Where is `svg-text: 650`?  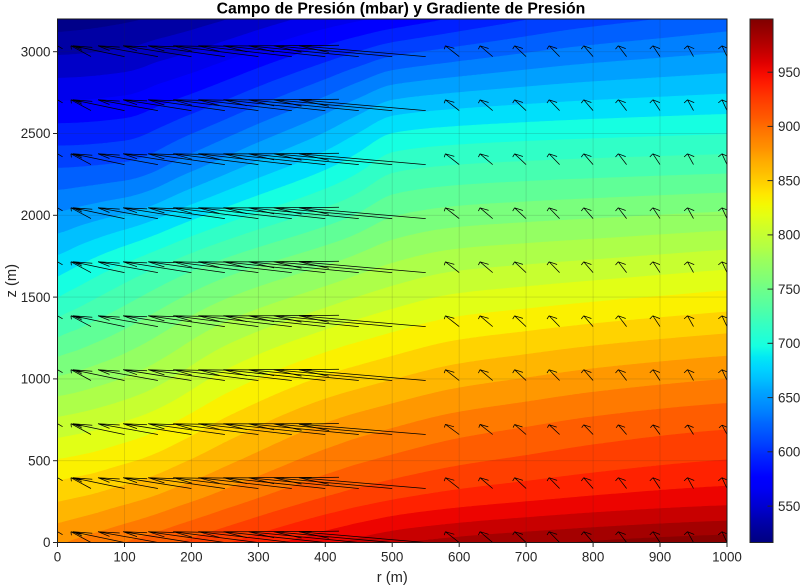 svg-text: 650 is located at coordinates (789, 397).